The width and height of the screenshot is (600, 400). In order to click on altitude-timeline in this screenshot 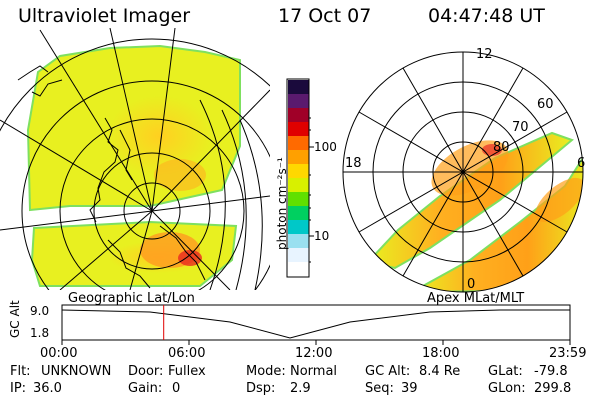, I will do `click(316, 324)`.